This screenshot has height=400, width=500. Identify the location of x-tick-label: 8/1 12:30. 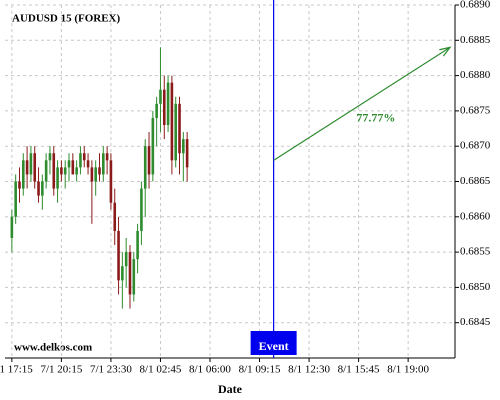
(309, 370).